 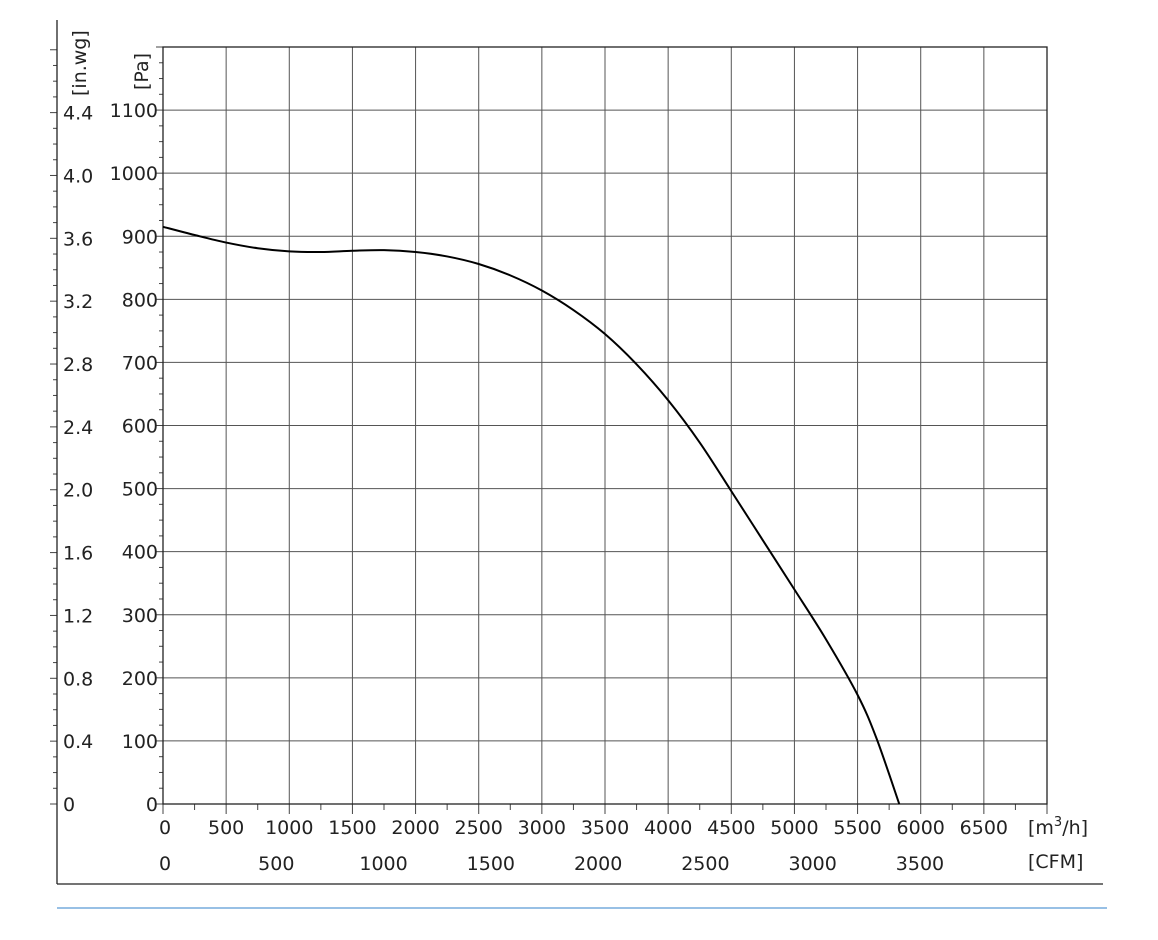 What do you see at coordinates (134, 174) in the screenshot?
I see `y-tick-label-pa-10: 1000` at bounding box center [134, 174].